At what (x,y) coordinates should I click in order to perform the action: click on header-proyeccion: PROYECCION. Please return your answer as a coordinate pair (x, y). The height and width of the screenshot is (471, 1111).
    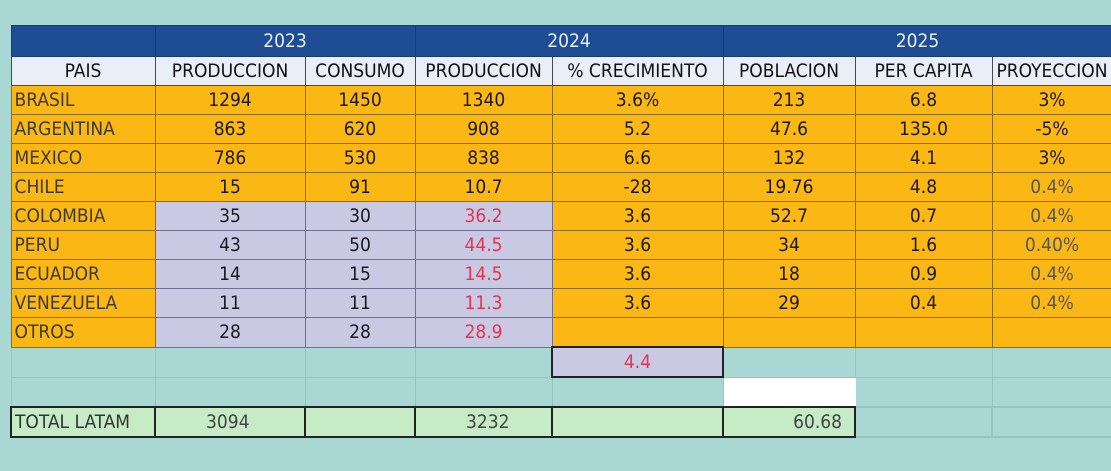
    Looking at the image, I should click on (1051, 71).